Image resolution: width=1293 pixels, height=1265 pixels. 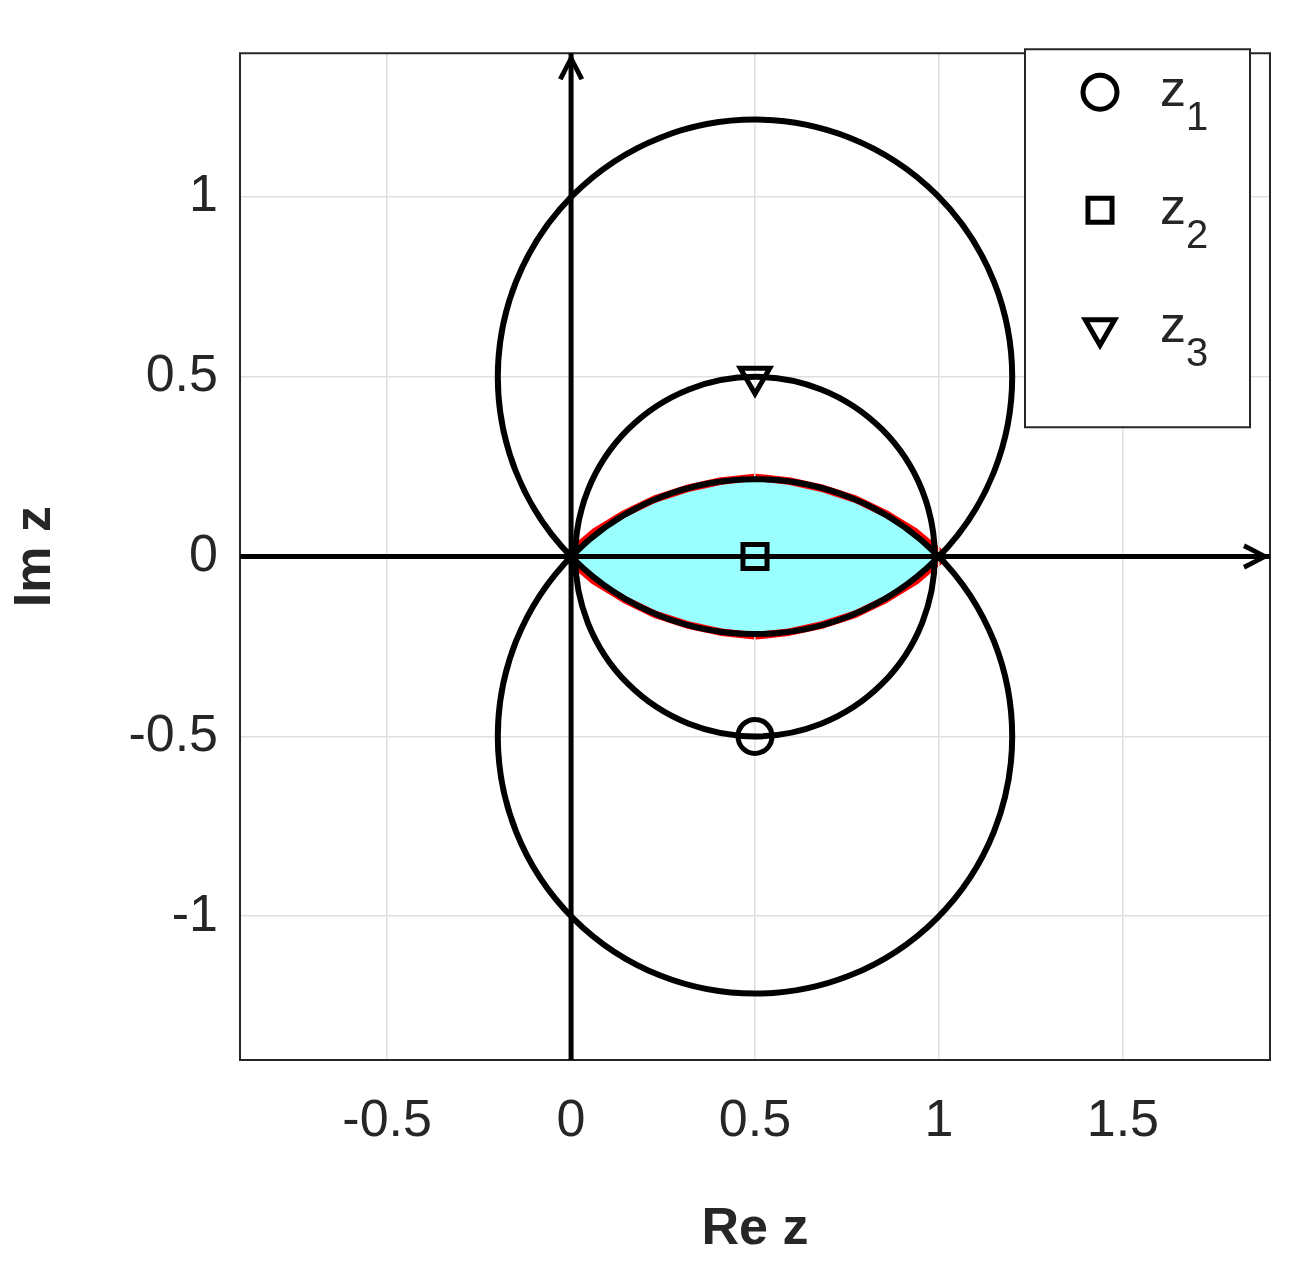 What do you see at coordinates (31, 557) in the screenshot?
I see `y-axis-title: Im z` at bounding box center [31, 557].